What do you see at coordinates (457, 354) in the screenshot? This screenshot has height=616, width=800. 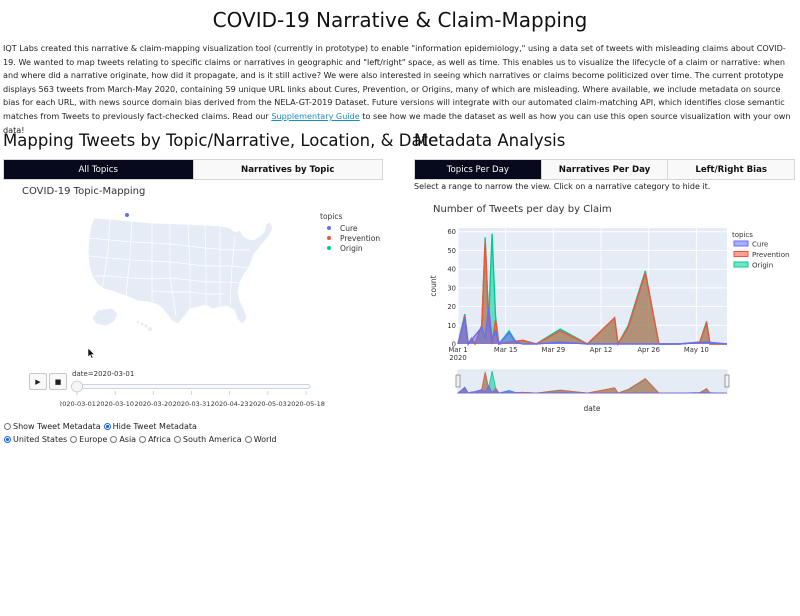 I see `x-tick-label: Mar 1 2020` at bounding box center [457, 354].